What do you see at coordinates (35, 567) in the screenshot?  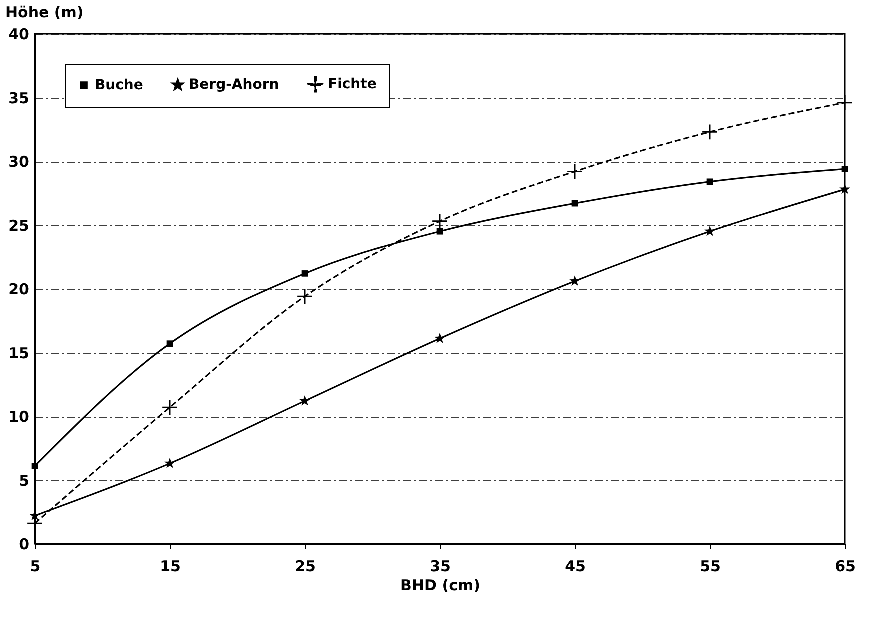 I see `x-tick-label: 5` at bounding box center [35, 567].